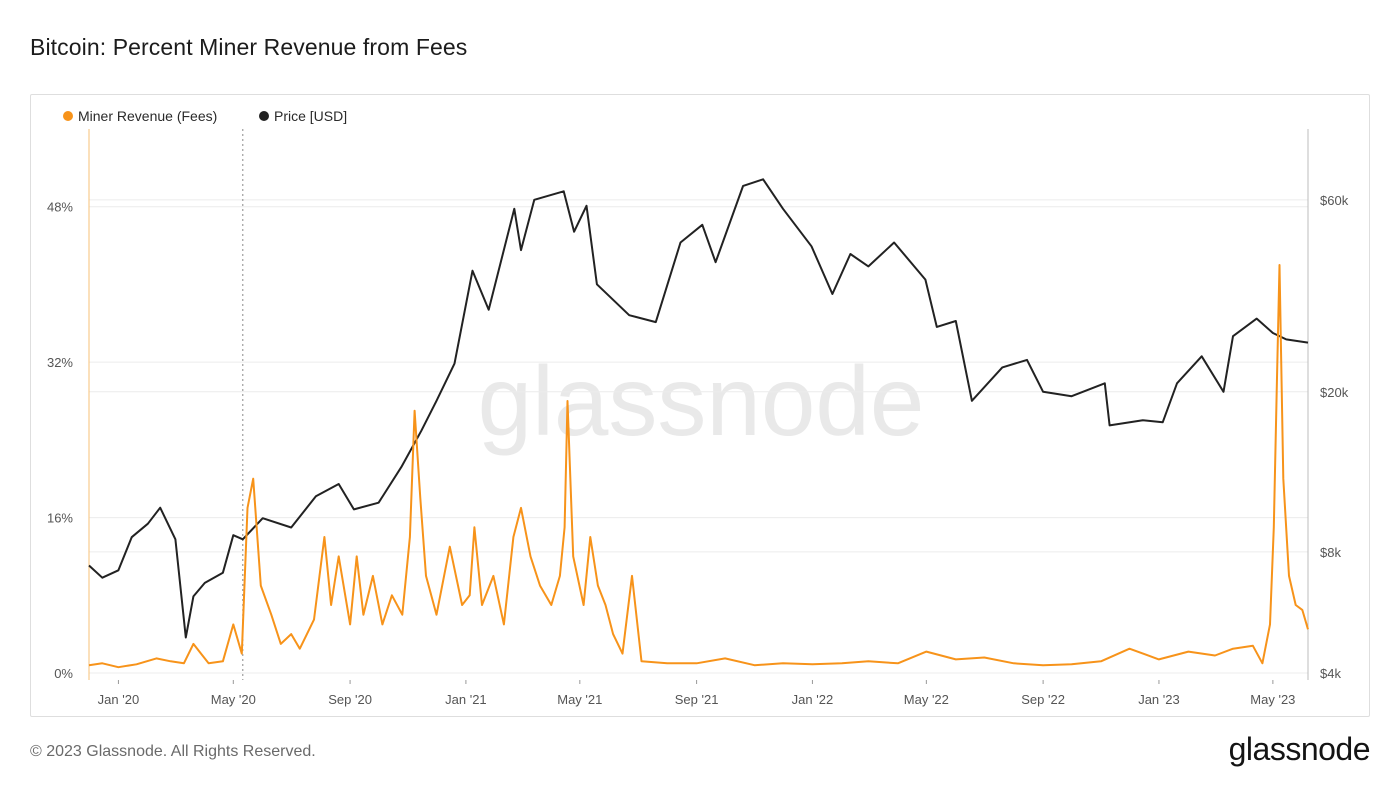  I want to click on x-tick-label: Jan '20, so click(119, 699).